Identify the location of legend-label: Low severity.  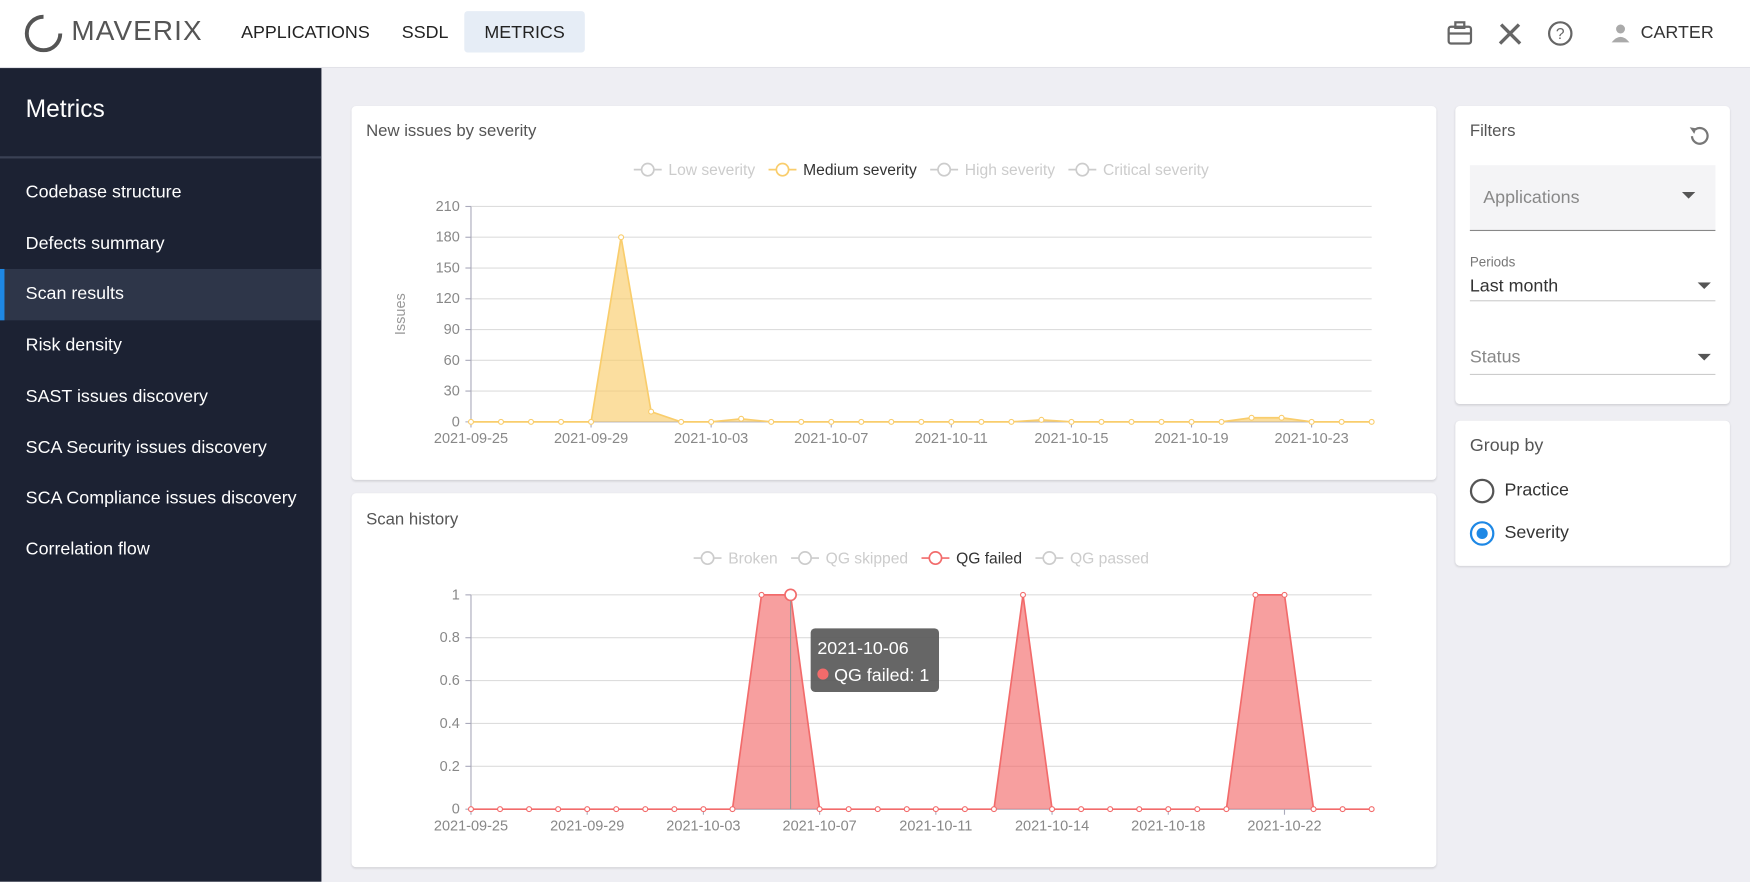
(711, 170).